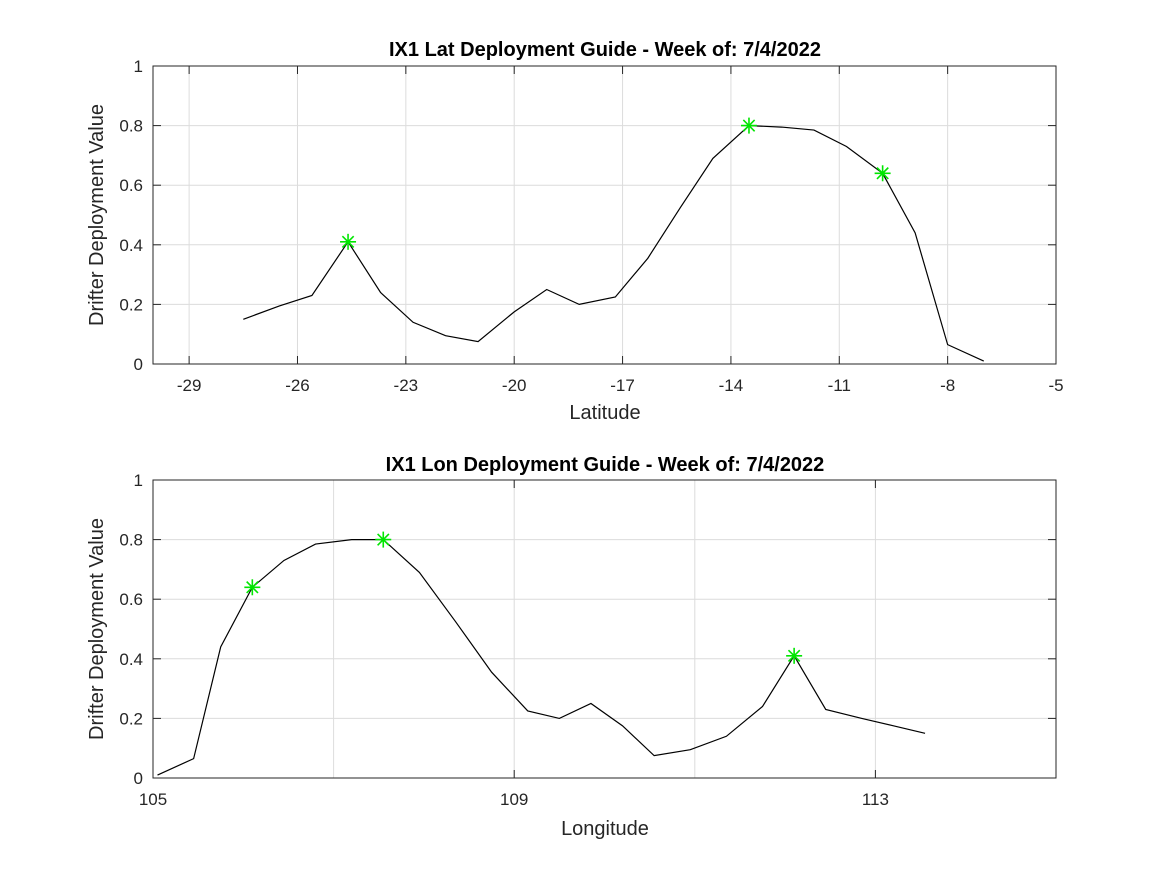 Image resolution: width=1167 pixels, height=875 pixels. What do you see at coordinates (615, 183) in the screenshot?
I see `lat-chart-markers` at bounding box center [615, 183].